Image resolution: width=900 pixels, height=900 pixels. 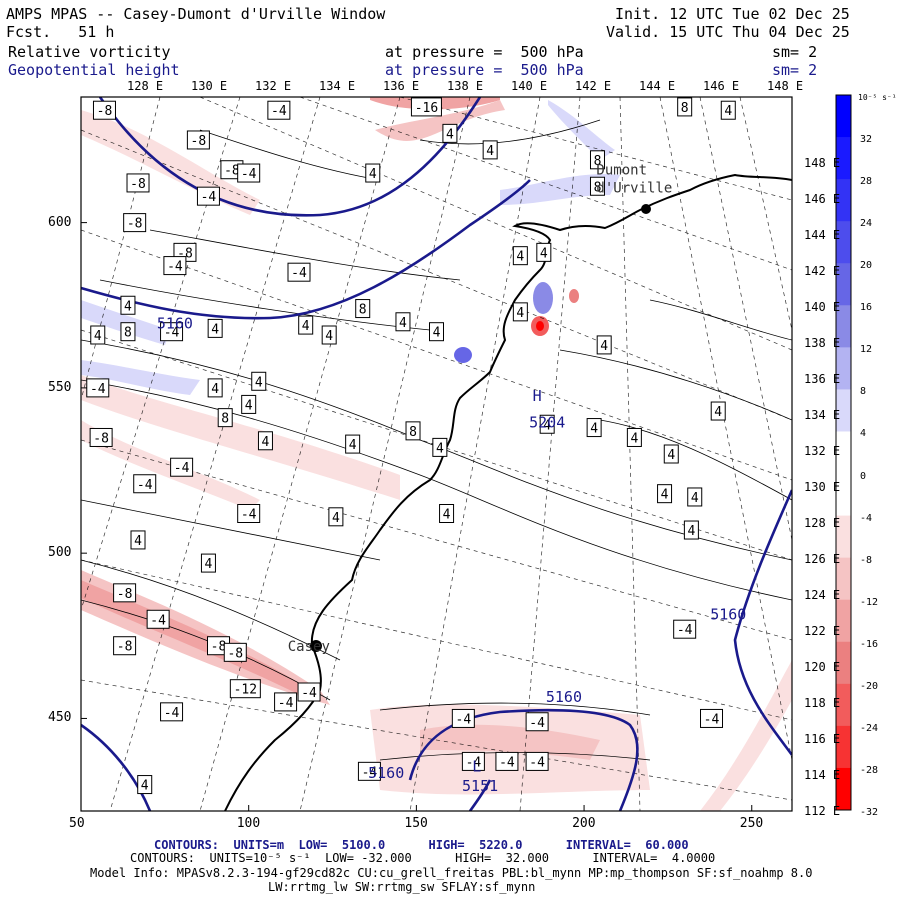 What do you see at coordinates (877, 97) in the screenshot?
I see `colorbar-unit: 10⁻⁵ s⁻¹` at bounding box center [877, 97].